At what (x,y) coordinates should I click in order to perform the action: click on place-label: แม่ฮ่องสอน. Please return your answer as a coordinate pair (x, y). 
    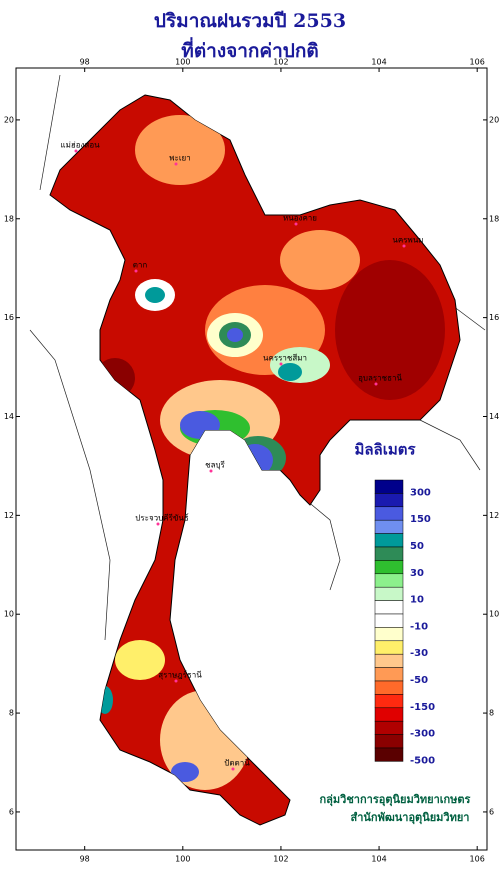
    Looking at the image, I should click on (80, 145).